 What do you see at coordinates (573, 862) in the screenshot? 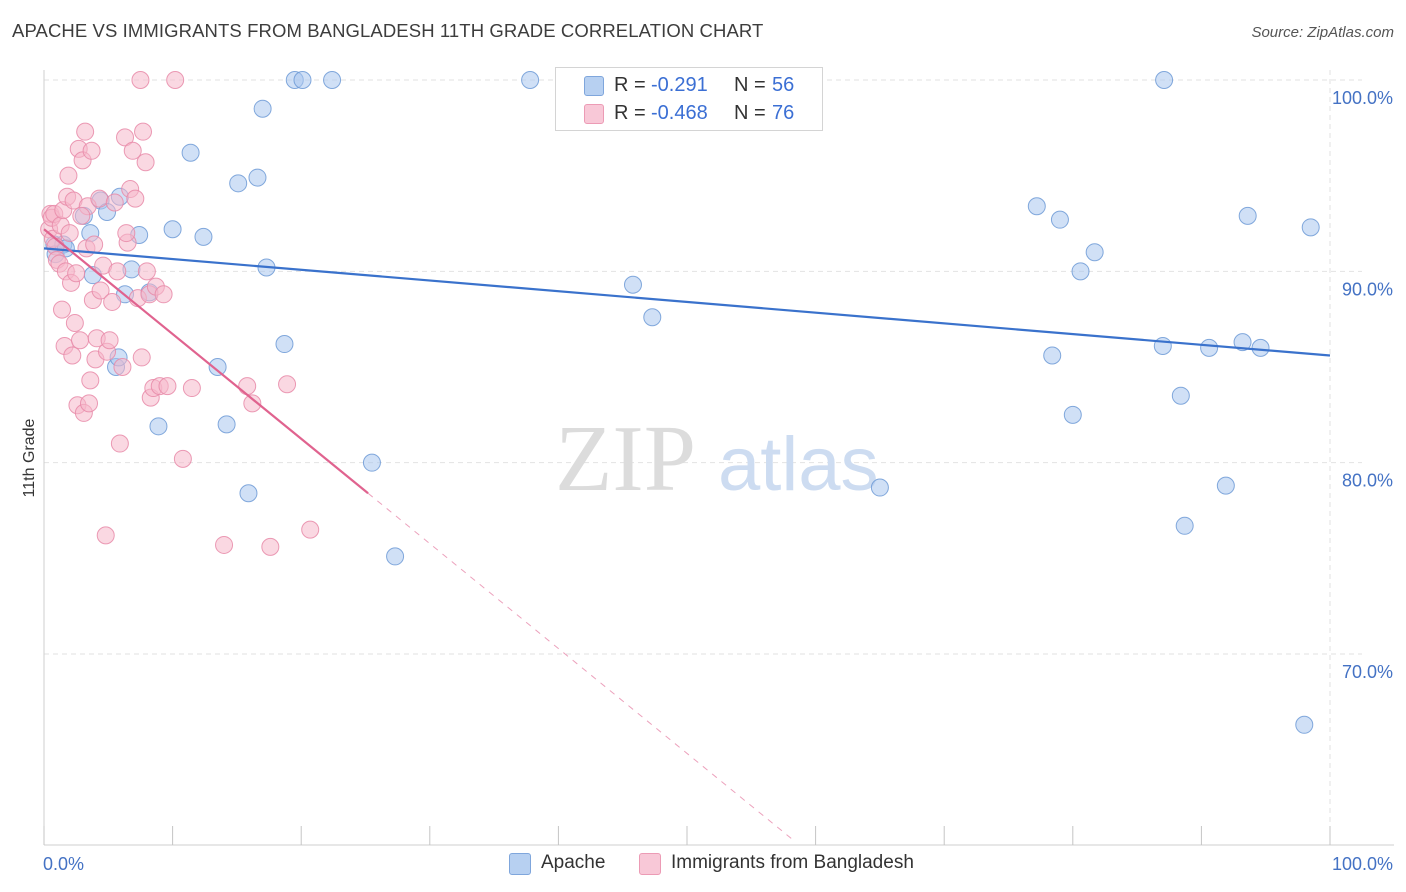
I see `legend-label-apache: Apache` at bounding box center [573, 862].